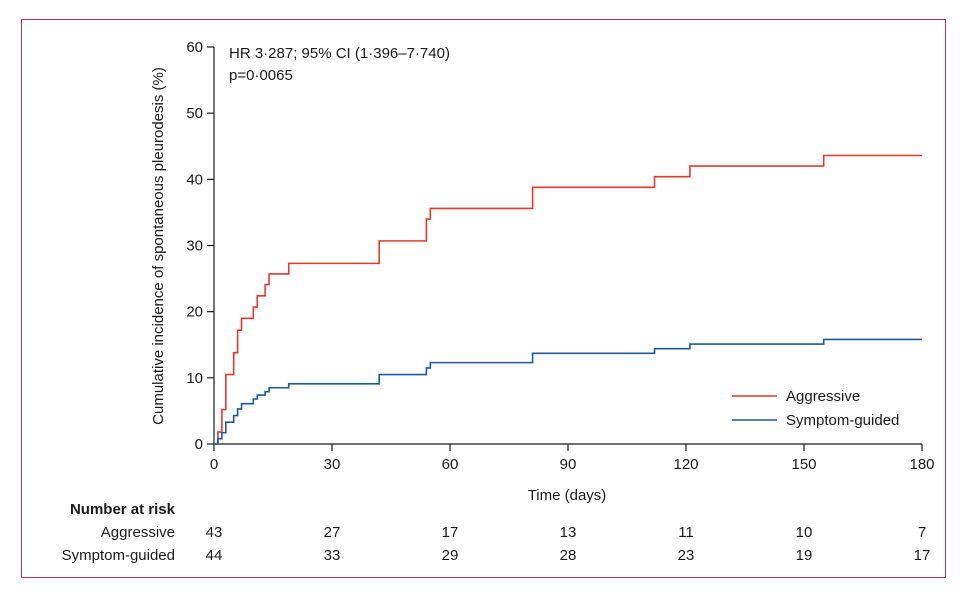  I want to click on x-tick-label: 120, so click(685, 464).